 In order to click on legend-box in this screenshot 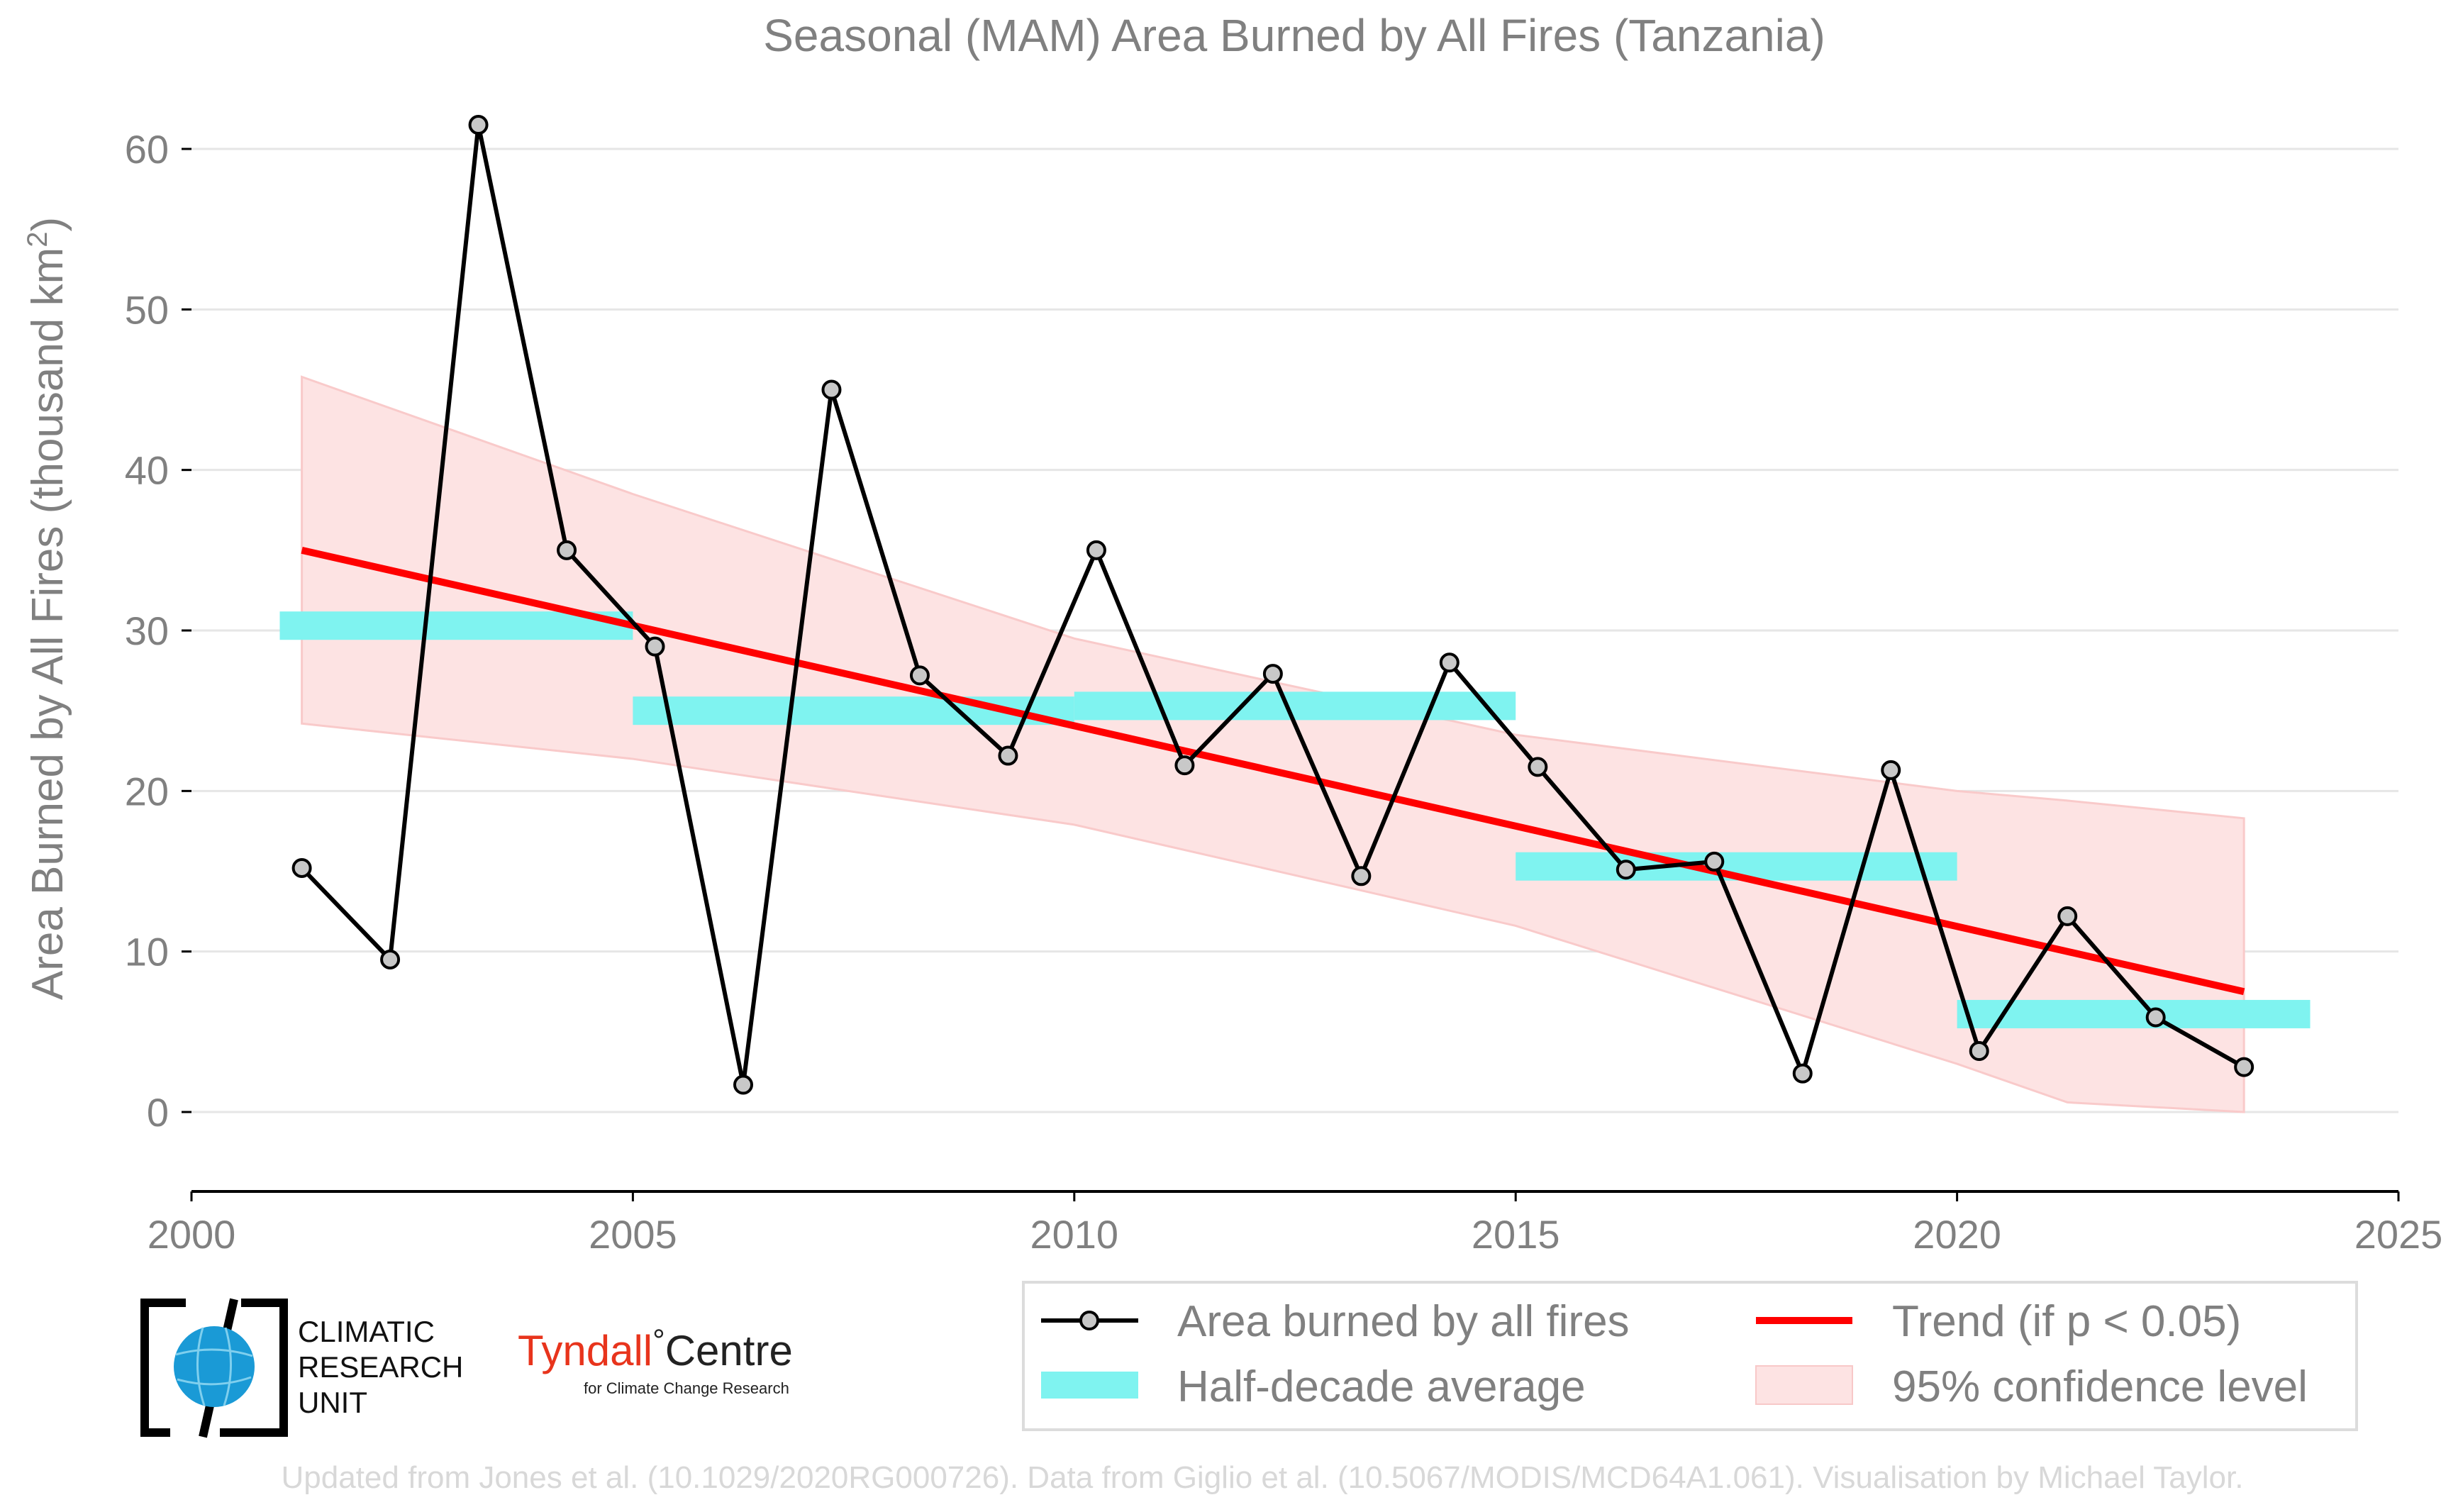, I will do `click(1690, 1356)`.